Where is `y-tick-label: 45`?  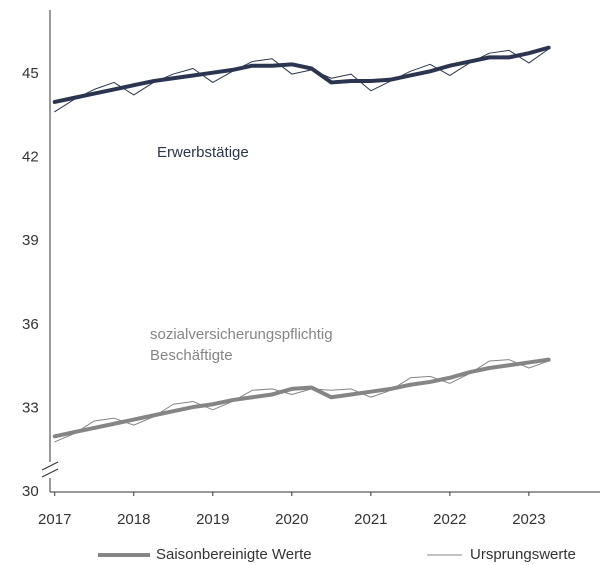
y-tick-label: 45 is located at coordinates (30, 73).